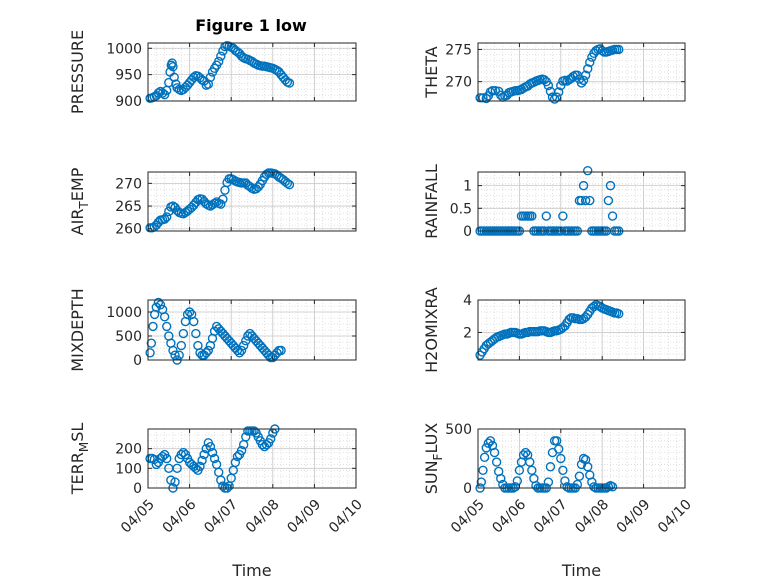 The width and height of the screenshot is (778, 583). I want to click on x-tick-label: 04/05, so click(138, 517).